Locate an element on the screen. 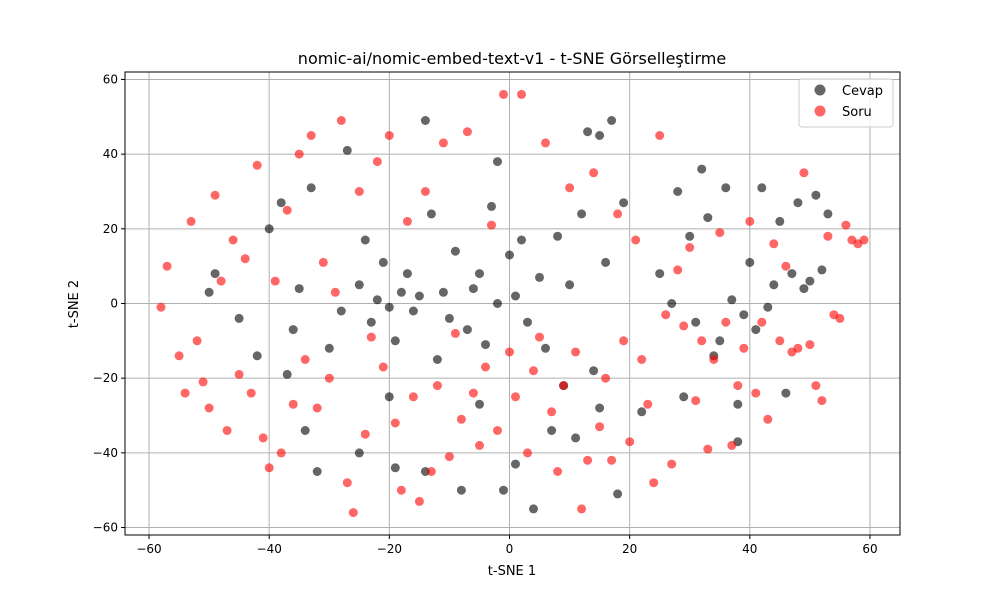 This screenshot has height=604, width=1000. y-tick-label: 20 is located at coordinates (110, 229).